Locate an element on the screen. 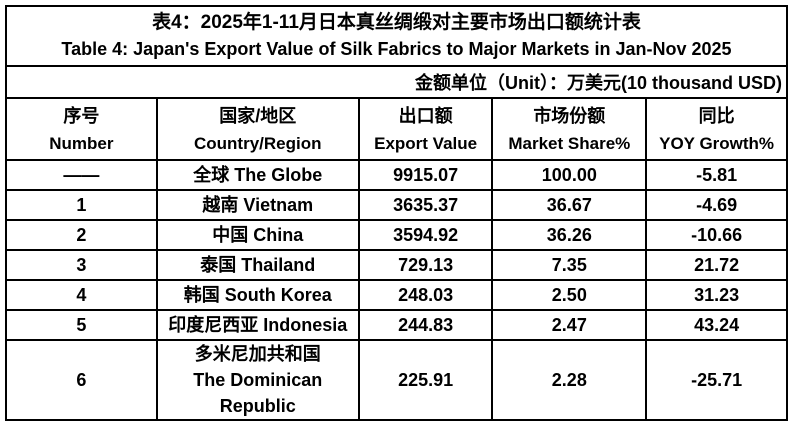 The image size is (793, 447). cell-number: 1 is located at coordinates (81, 205).